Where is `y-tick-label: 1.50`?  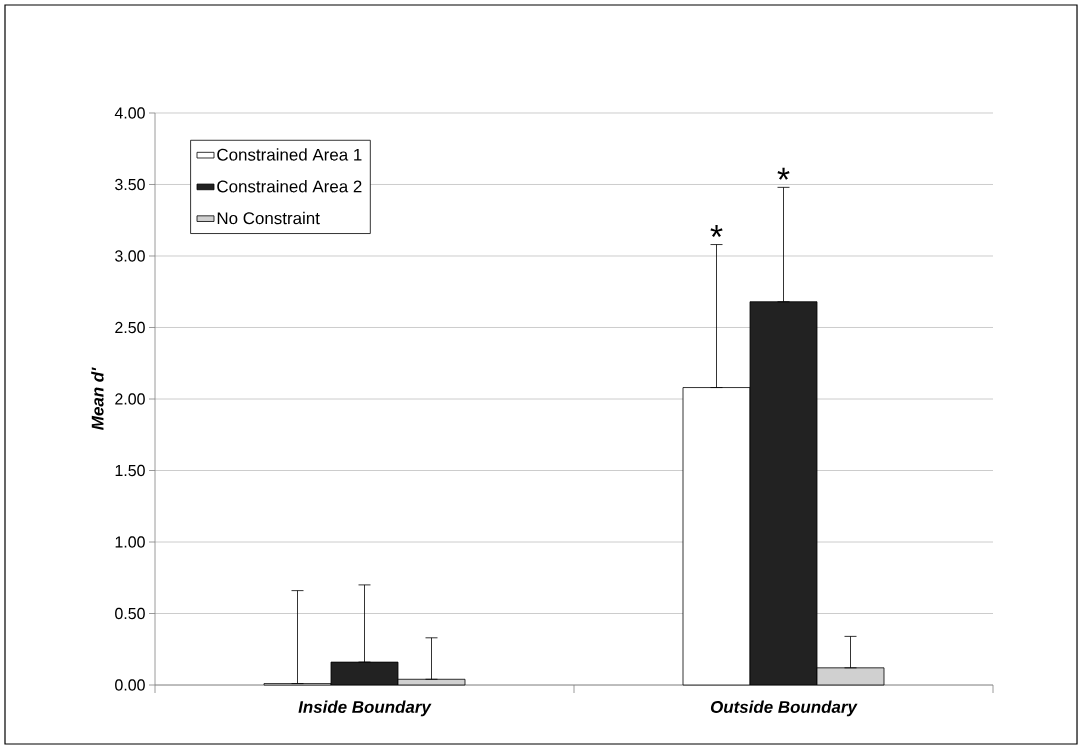
y-tick-label: 1.50 is located at coordinates (130, 470).